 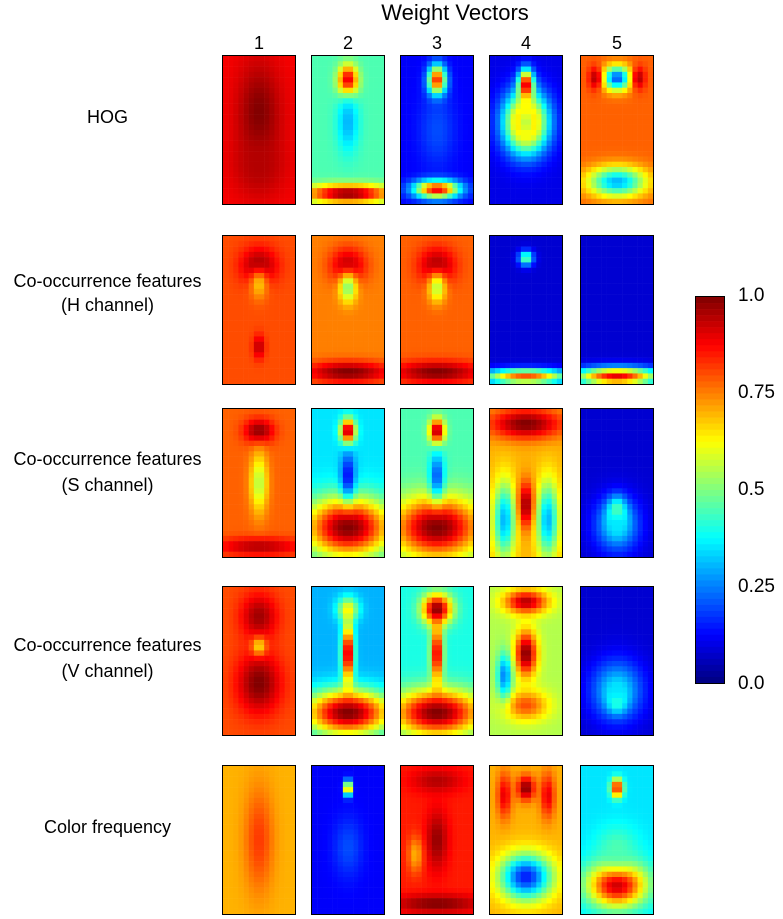 What do you see at coordinates (347, 43) in the screenshot?
I see `column-label-2: 2` at bounding box center [347, 43].